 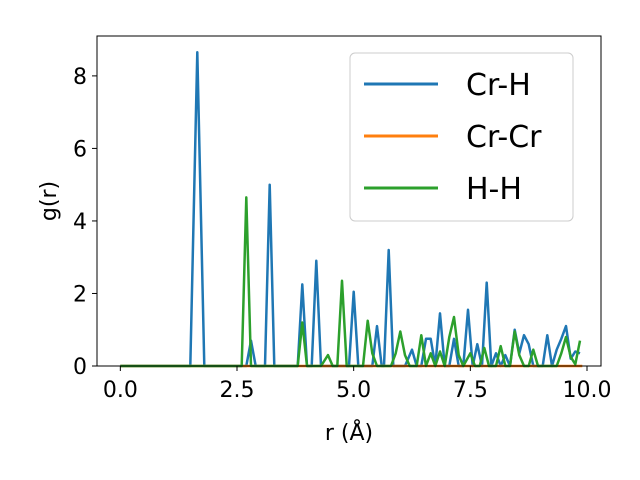 What do you see at coordinates (494, 189) in the screenshot?
I see `legend-label-2: H-H` at bounding box center [494, 189].